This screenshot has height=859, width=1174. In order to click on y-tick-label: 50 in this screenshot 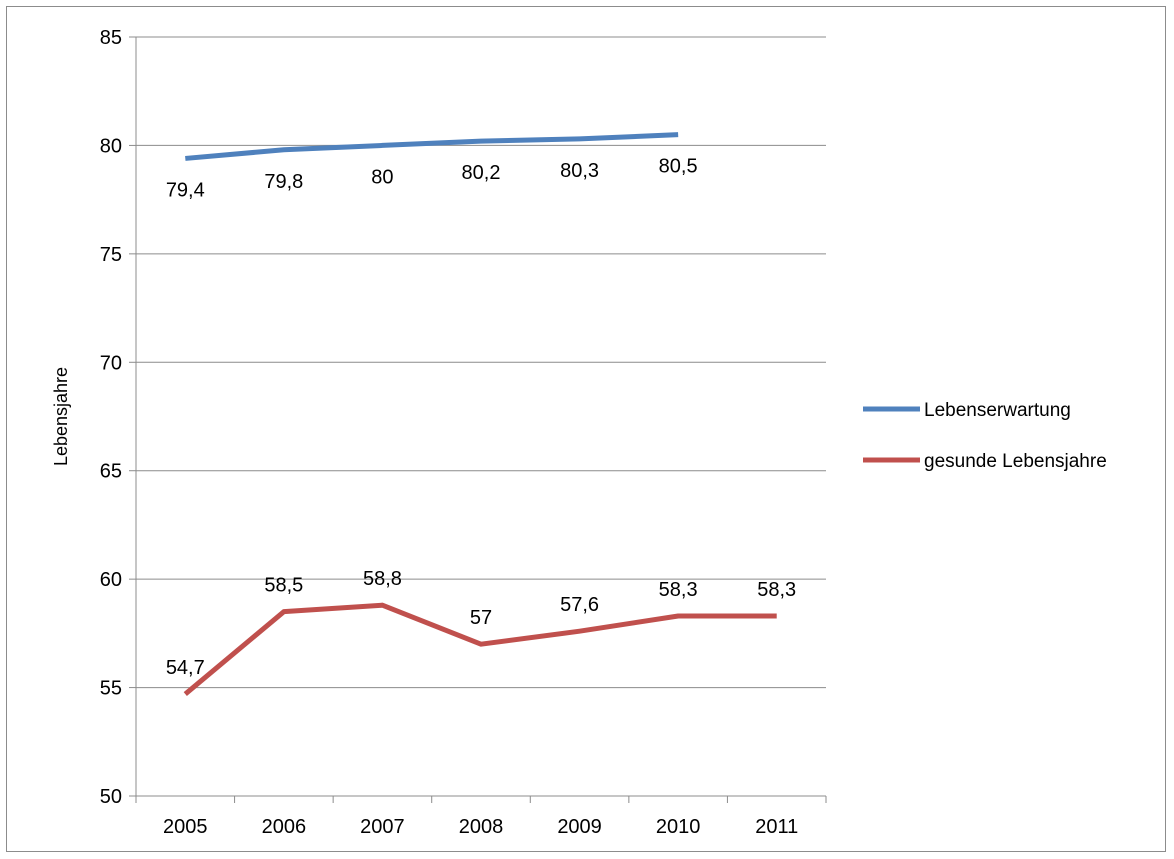, I will do `click(111, 797)`.